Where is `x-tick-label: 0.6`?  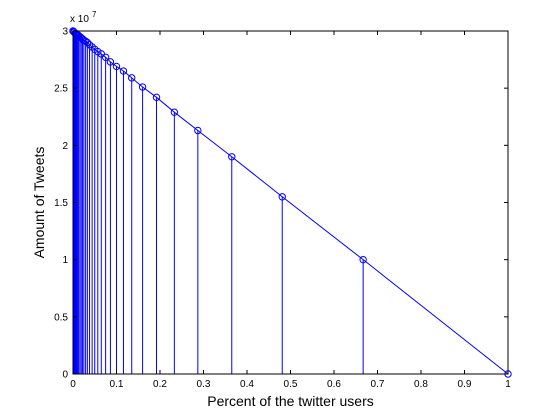
x-tick-label: 0.6 is located at coordinates (334, 384).